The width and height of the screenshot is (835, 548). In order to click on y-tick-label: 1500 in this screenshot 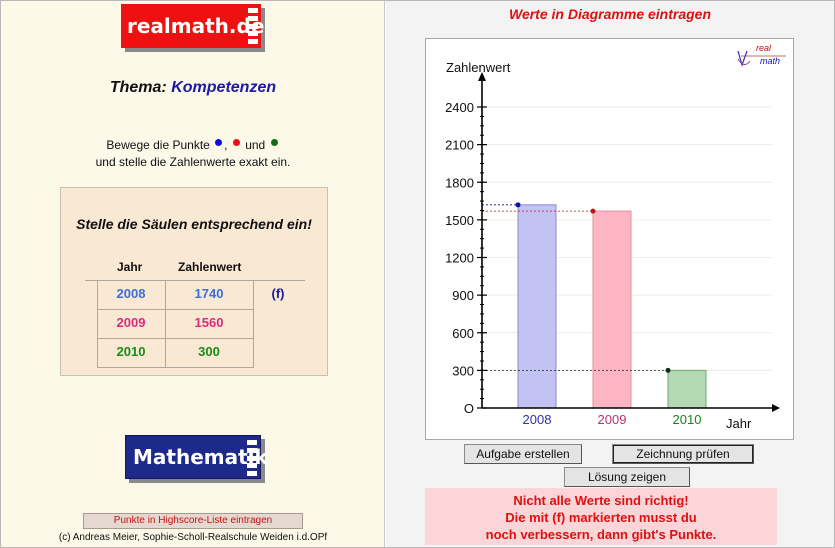, I will do `click(459, 220)`.